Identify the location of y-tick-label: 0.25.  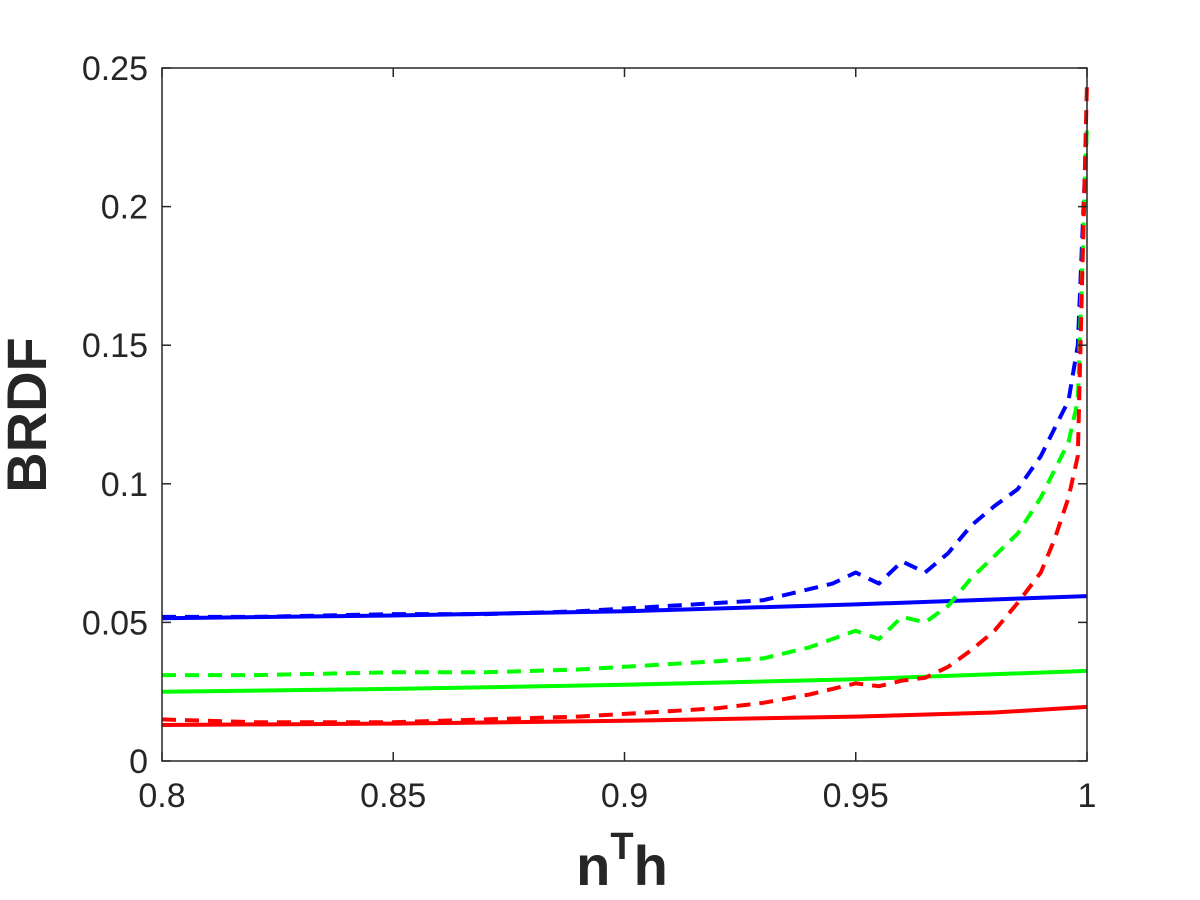
(115, 69).